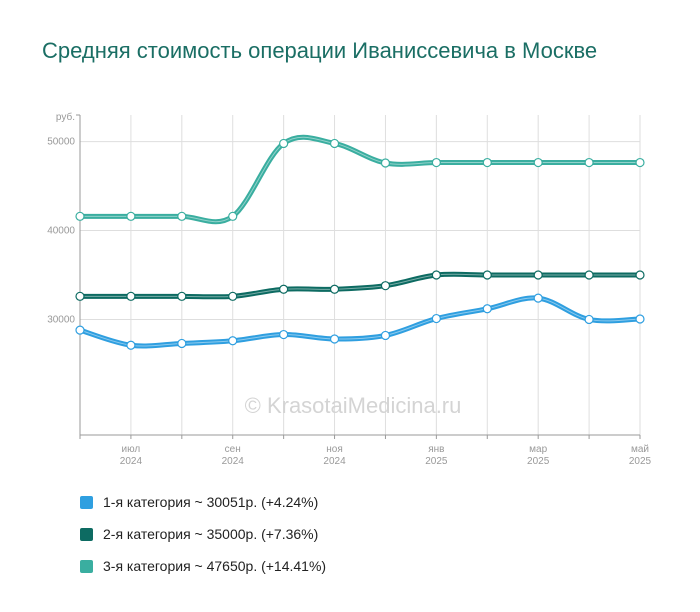 The width and height of the screenshot is (700, 612). I want to click on x-tick-month: сен, so click(233, 449).